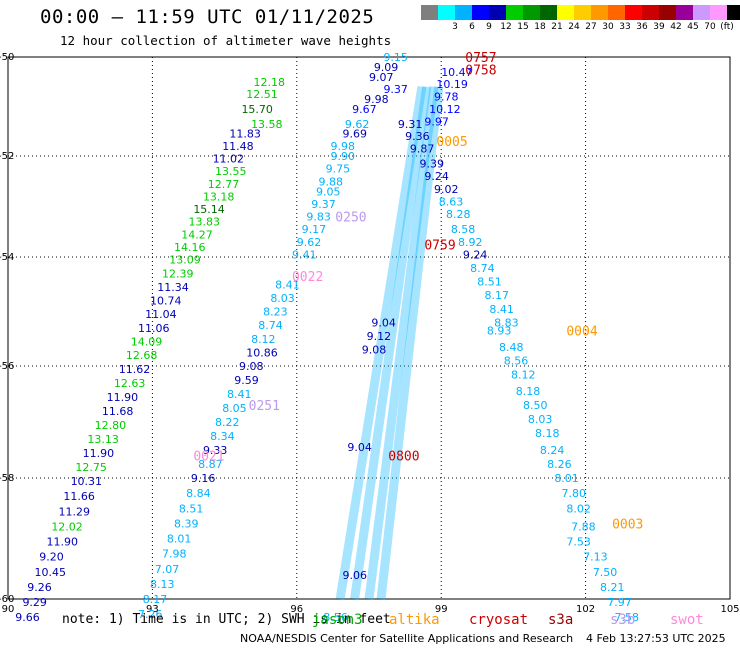 The width and height of the screenshot is (740, 650). Describe the element at coordinates (99, 453) in the screenshot. I see `wave-height-label: 11.90` at that location.